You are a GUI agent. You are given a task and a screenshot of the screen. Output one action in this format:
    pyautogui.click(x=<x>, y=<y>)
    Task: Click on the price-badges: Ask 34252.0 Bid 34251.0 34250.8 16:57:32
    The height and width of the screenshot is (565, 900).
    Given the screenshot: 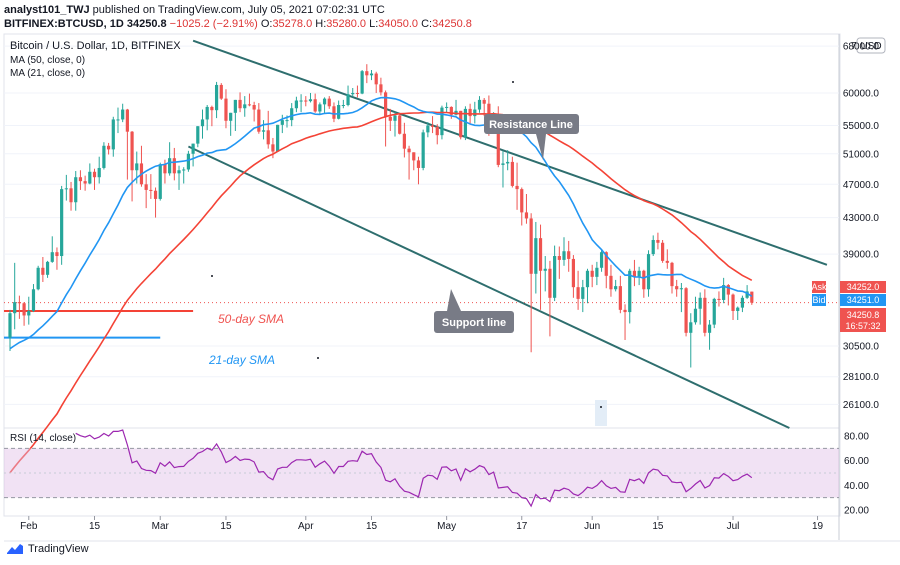 What is the action you would take?
    pyautogui.click(x=848, y=306)
    